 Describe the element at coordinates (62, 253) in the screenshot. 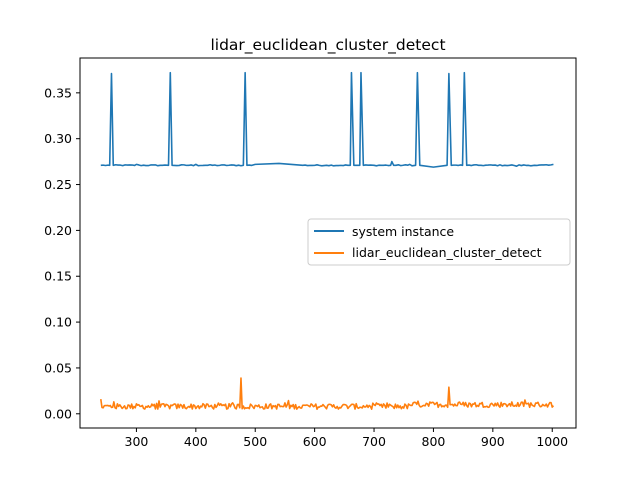

I see `y-axis: 0.00 0.05 0.10 0.15 0.20 0.25 0.30 0.35` at that location.